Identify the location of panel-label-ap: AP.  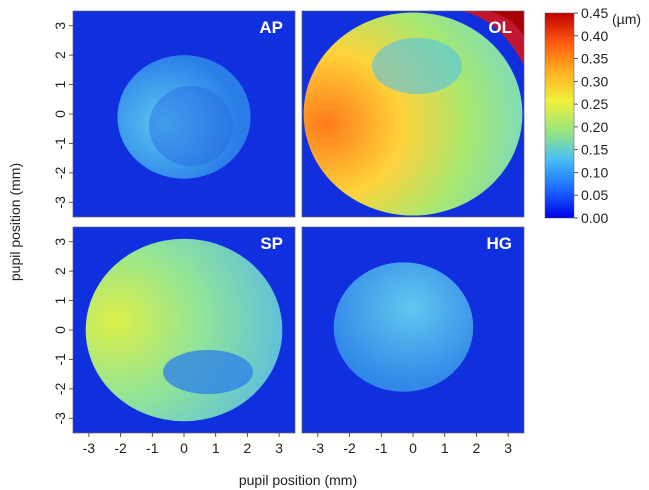
(271, 27).